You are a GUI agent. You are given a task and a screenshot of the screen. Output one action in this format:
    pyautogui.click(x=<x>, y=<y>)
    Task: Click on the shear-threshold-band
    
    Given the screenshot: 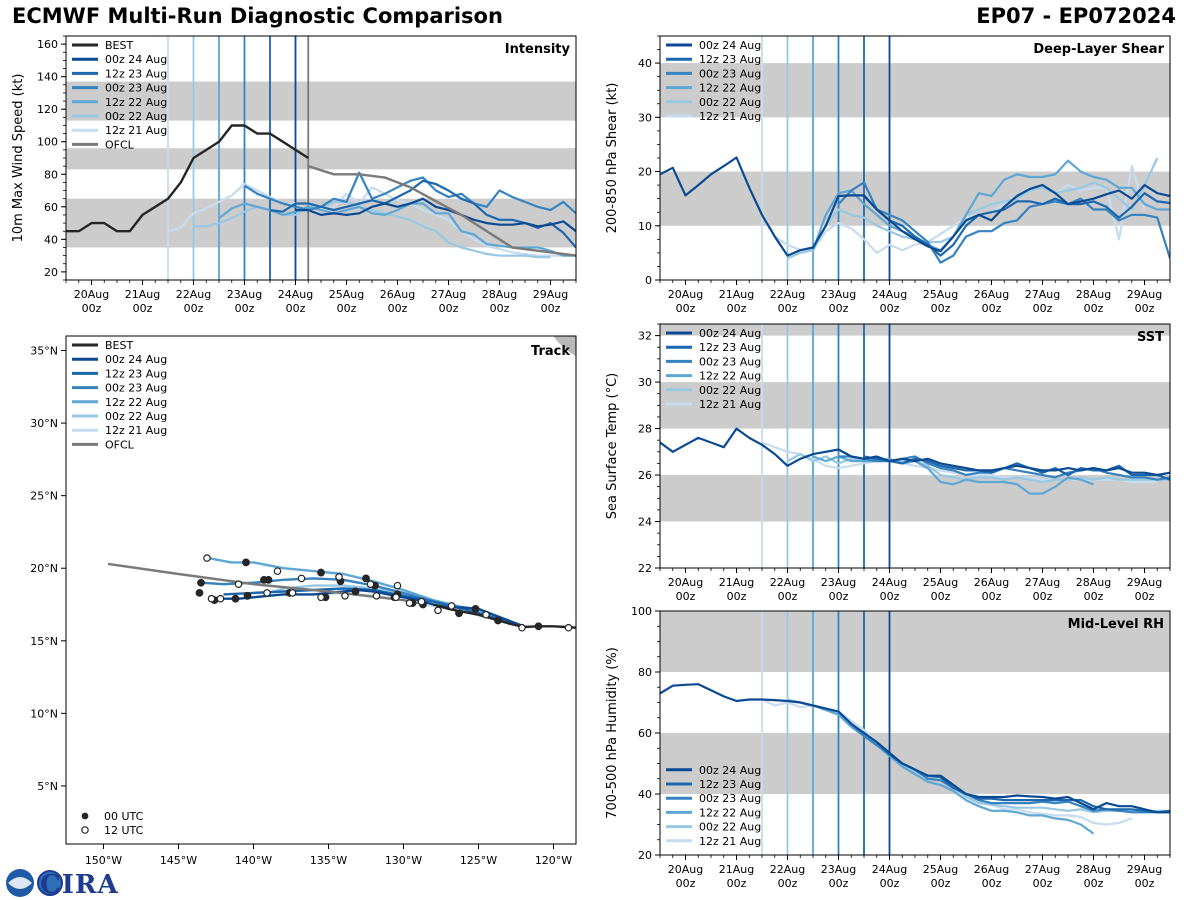 What is the action you would take?
    pyautogui.click(x=915, y=90)
    